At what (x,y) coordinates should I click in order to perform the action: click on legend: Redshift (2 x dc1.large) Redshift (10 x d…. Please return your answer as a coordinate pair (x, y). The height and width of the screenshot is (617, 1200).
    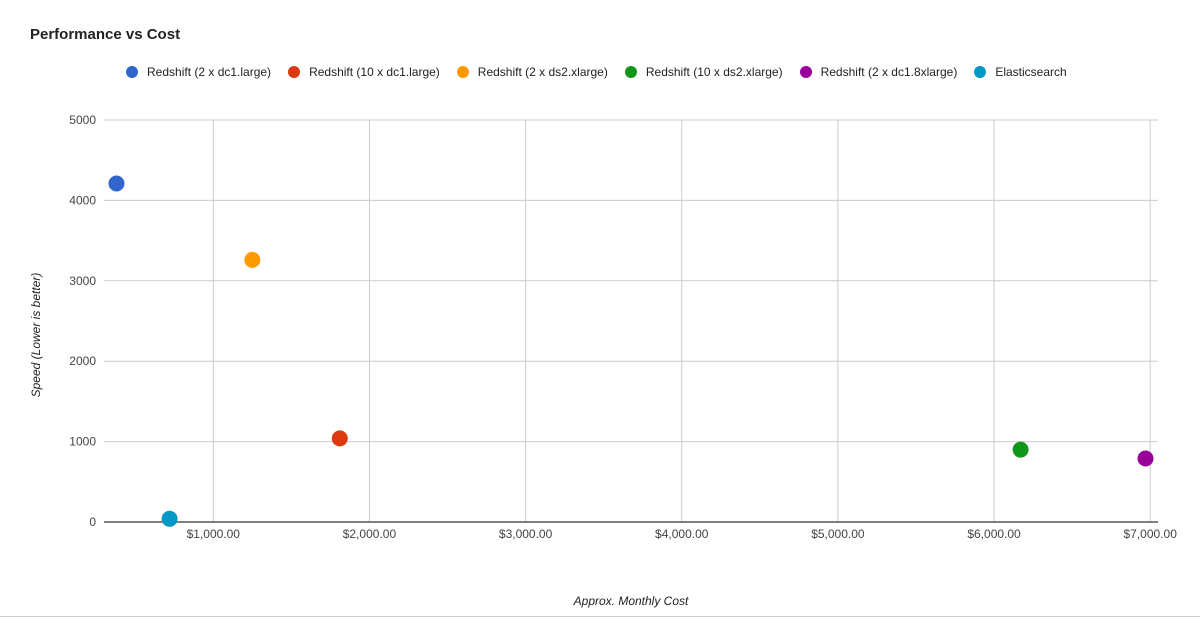
    Looking at the image, I should click on (605, 72).